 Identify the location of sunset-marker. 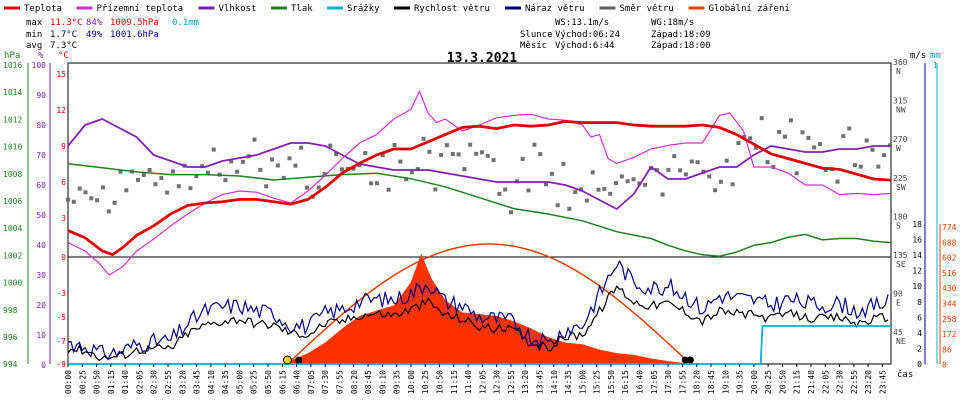
(690, 360).